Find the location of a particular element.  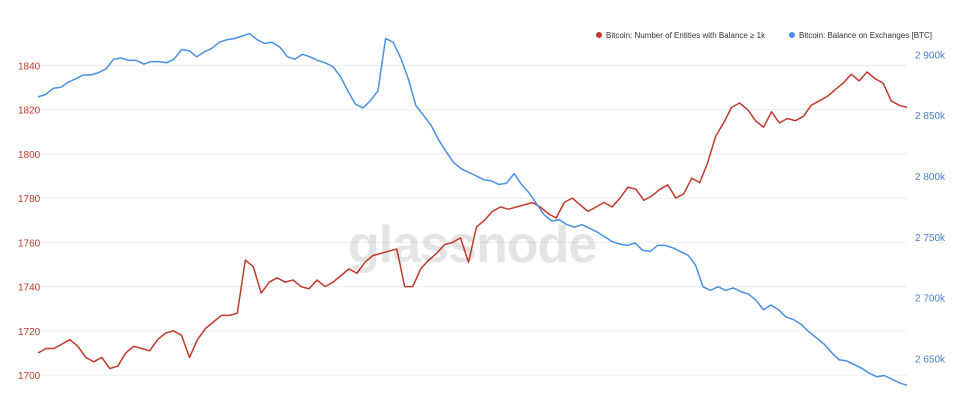

right-tick-label: 2 800k is located at coordinates (930, 177).